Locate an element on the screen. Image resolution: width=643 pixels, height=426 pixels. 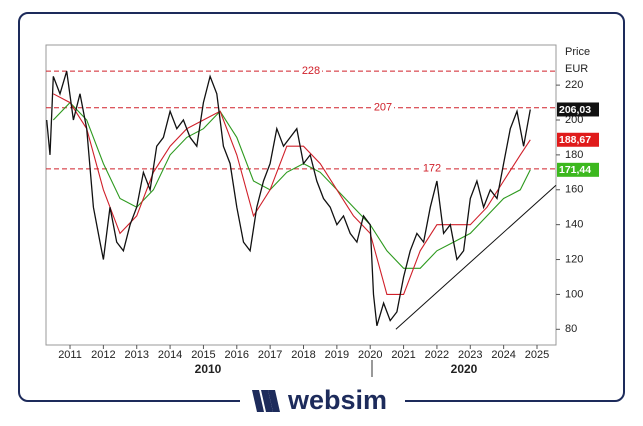
y-tick-label: 200 is located at coordinates (574, 120).